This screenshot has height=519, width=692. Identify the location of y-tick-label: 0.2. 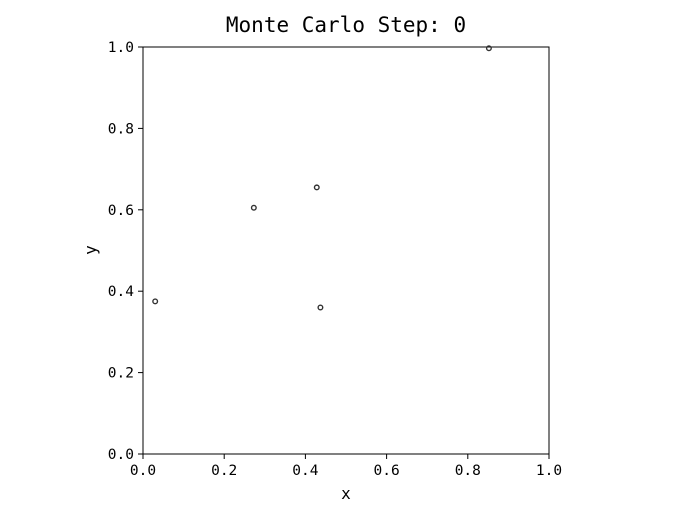
(121, 374).